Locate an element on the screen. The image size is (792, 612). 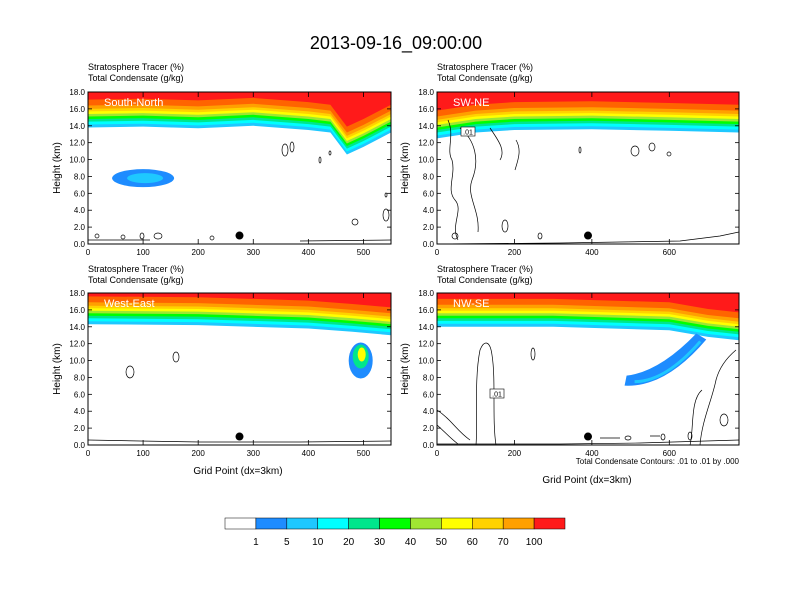
contour-label-box is located at coordinates (468, 131).